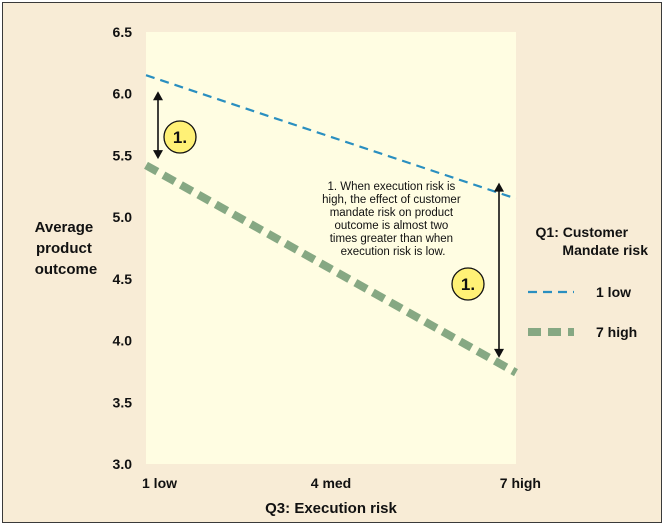 The image size is (666, 527). Describe the element at coordinates (123, 94) in the screenshot. I see `y-tick-label: 6.0` at that location.